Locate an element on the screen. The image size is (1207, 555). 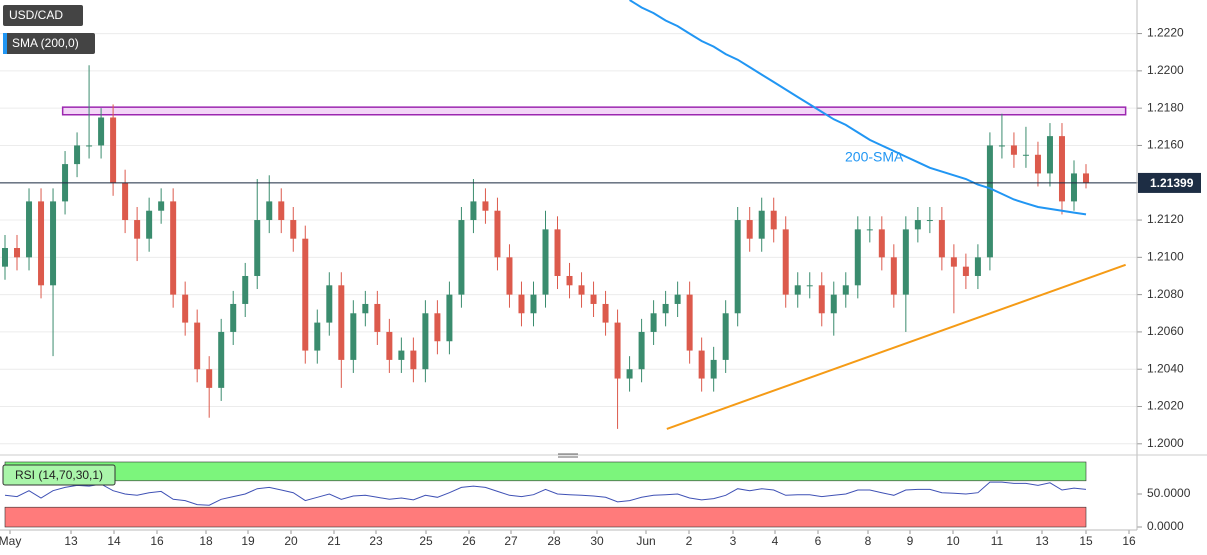
y-tick-label: 1.2060 is located at coordinates (1165, 331).